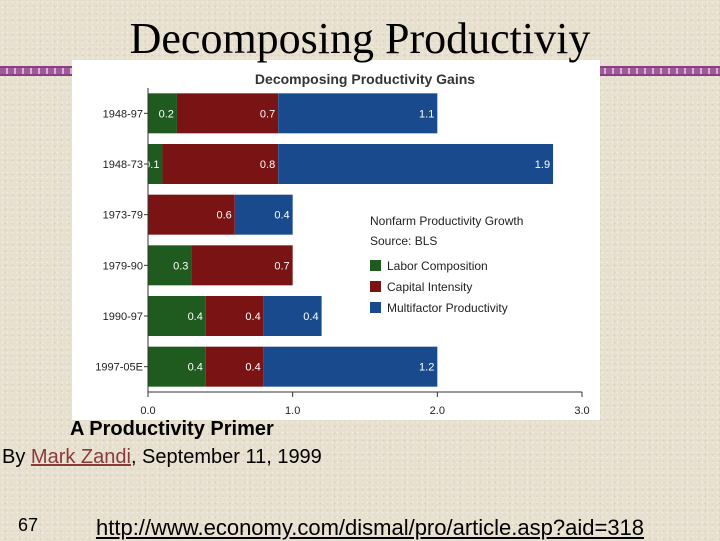 The height and width of the screenshot is (541, 720). Describe the element at coordinates (28, 525) in the screenshot. I see `slide-number: 67` at that location.